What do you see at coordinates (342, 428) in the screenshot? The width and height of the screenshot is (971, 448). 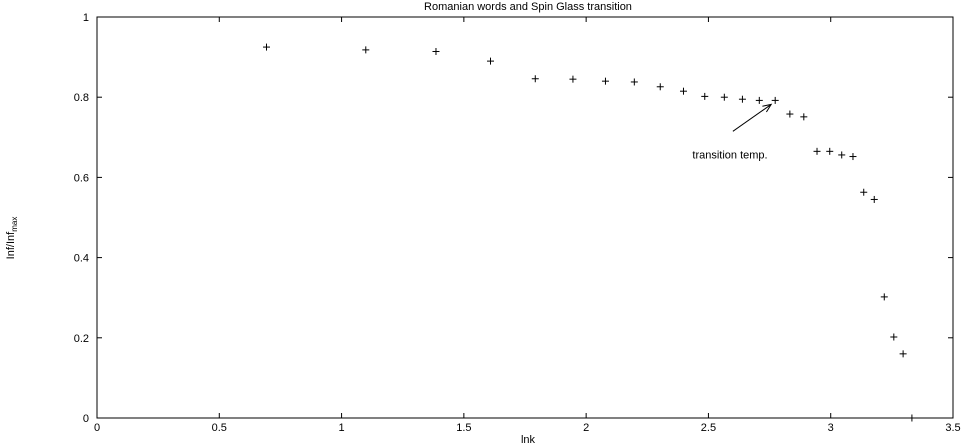 I see `x-tick-label: 1` at bounding box center [342, 428].